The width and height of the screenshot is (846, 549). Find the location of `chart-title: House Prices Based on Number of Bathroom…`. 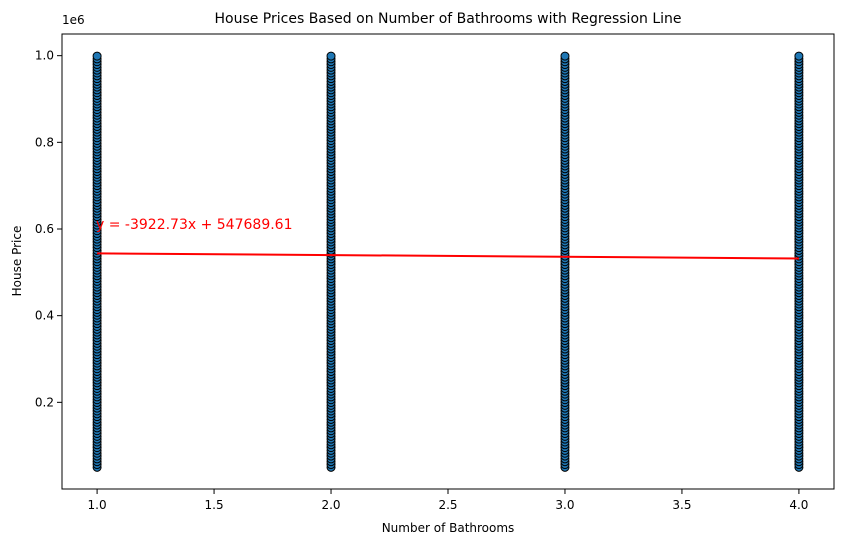

chart-title: House Prices Based on Number of Bathroom… is located at coordinates (447, 19).